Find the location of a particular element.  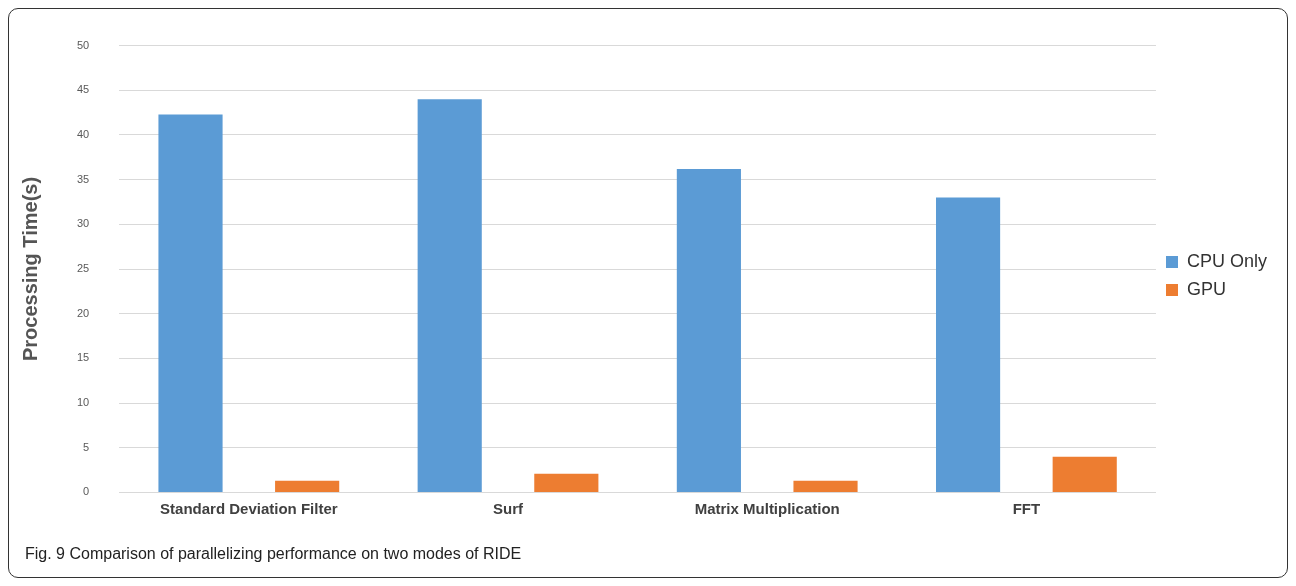

y-tick-label: 10 is located at coordinates (83, 402).